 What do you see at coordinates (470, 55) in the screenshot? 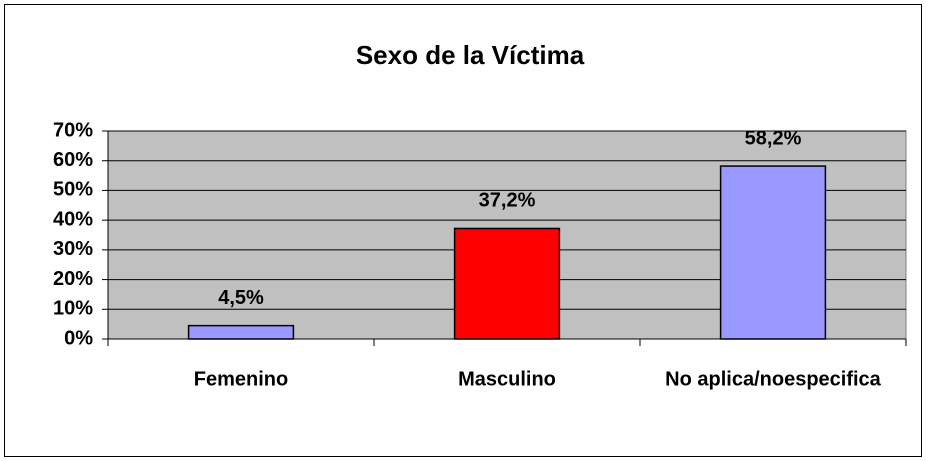
I see `chart-title: Sexo de la Víctima` at bounding box center [470, 55].